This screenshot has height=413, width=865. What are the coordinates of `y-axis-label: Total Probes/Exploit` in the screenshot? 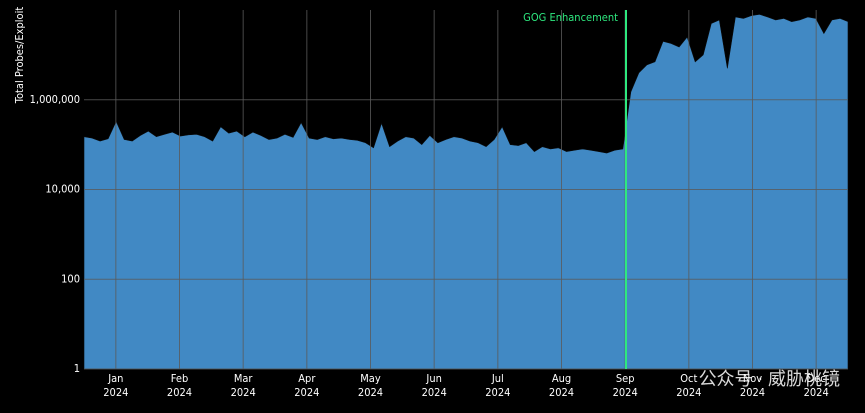 It's located at (19, 56).